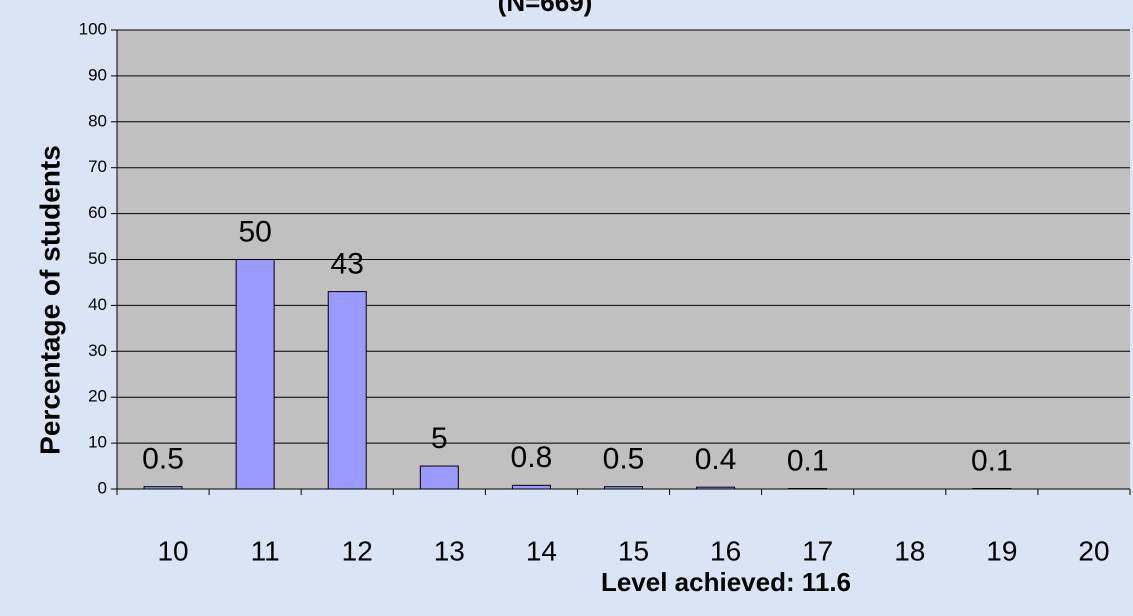 The width and height of the screenshot is (1133, 616). Describe the element at coordinates (97, 350) in the screenshot. I see `y-tick-label: 30` at that location.